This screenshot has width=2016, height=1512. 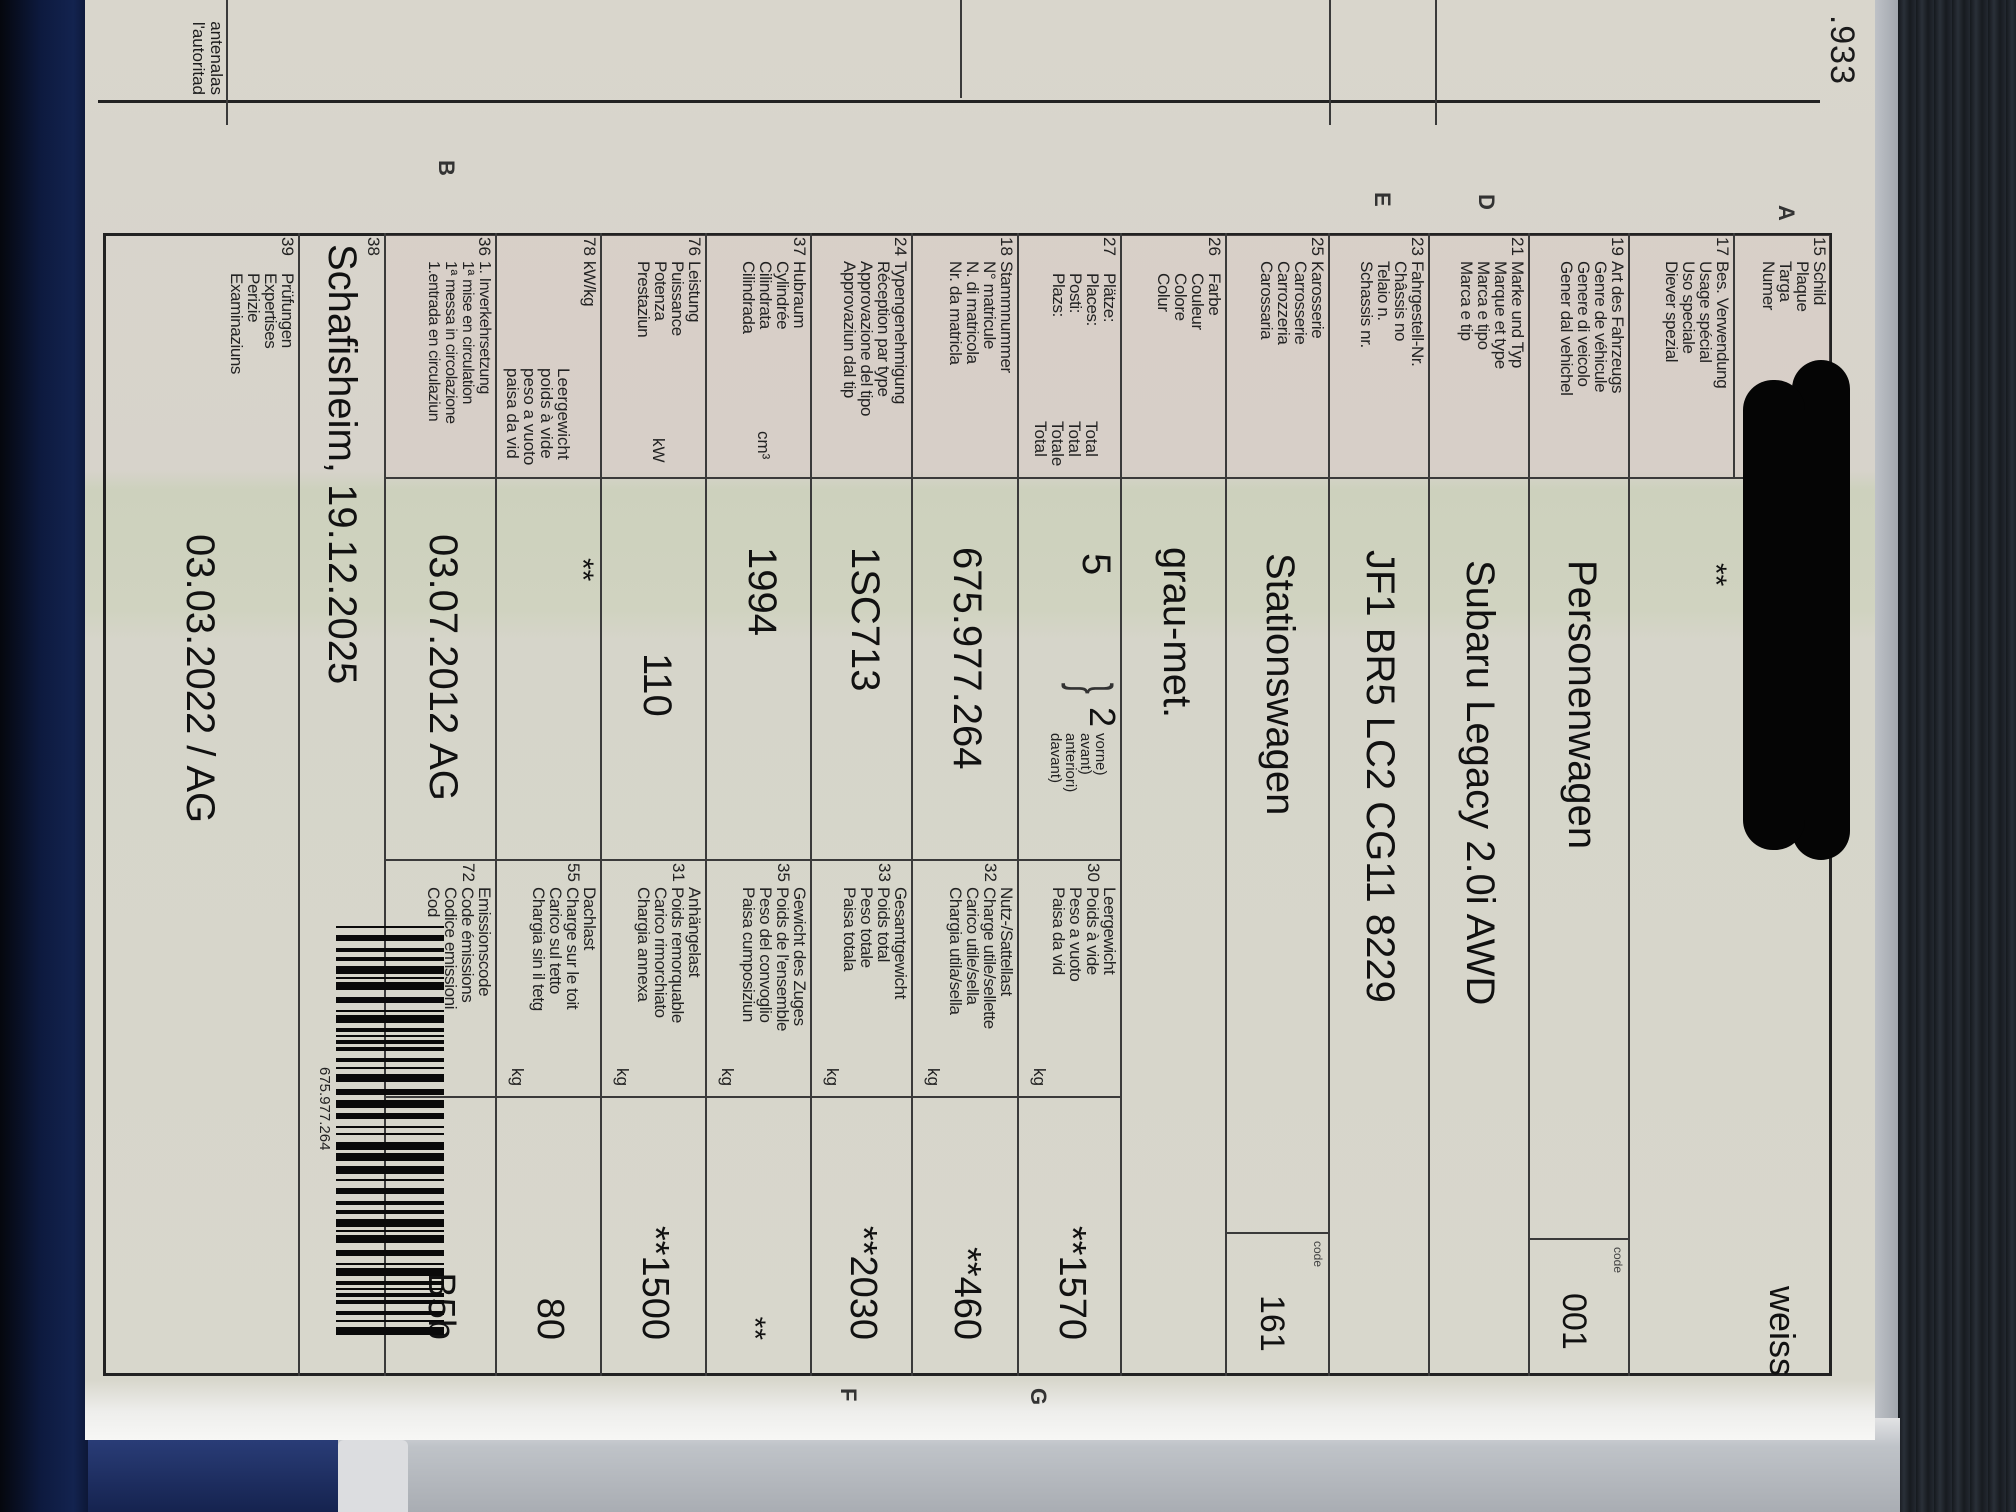 I want to click on section-letter-g: G, so click(x=1038, y=1397).